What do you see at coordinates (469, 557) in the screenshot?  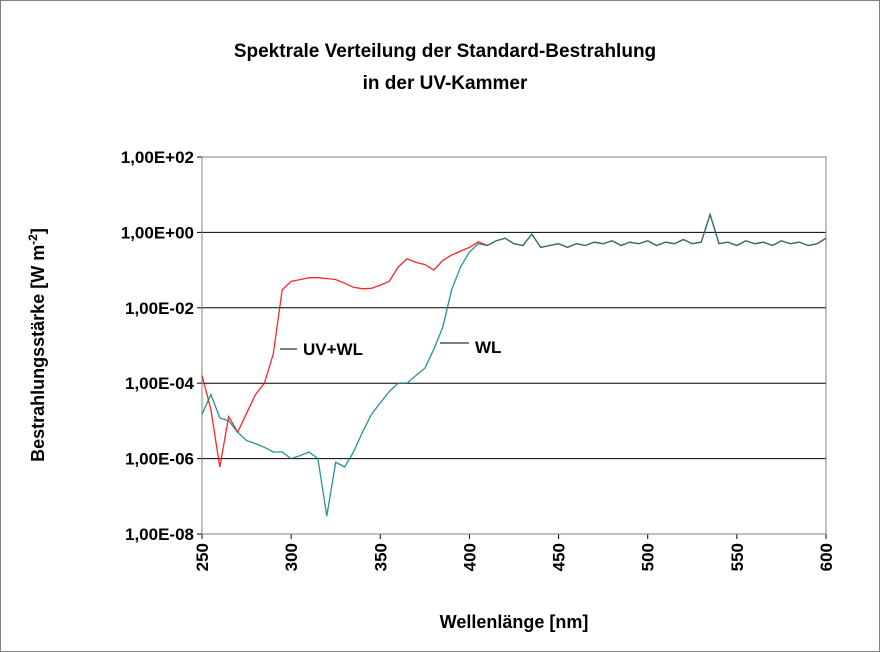 I see `x-tick-label: 400` at bounding box center [469, 557].